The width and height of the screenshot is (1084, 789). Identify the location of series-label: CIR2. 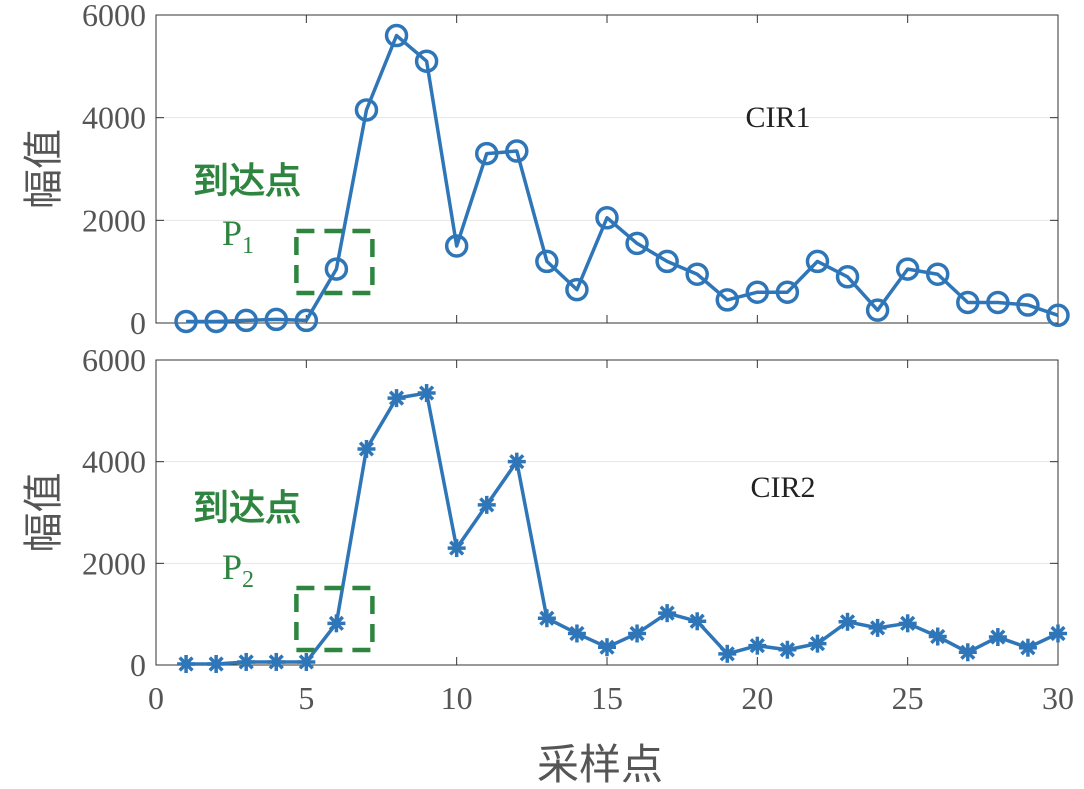
(782, 487).